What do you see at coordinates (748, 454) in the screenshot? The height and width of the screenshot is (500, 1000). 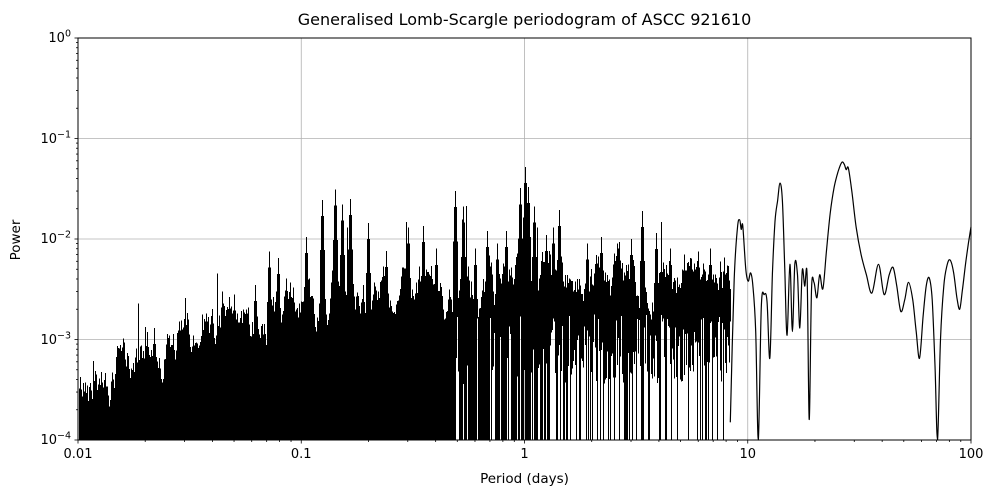 I see `x-tick-label: 10` at bounding box center [748, 454].